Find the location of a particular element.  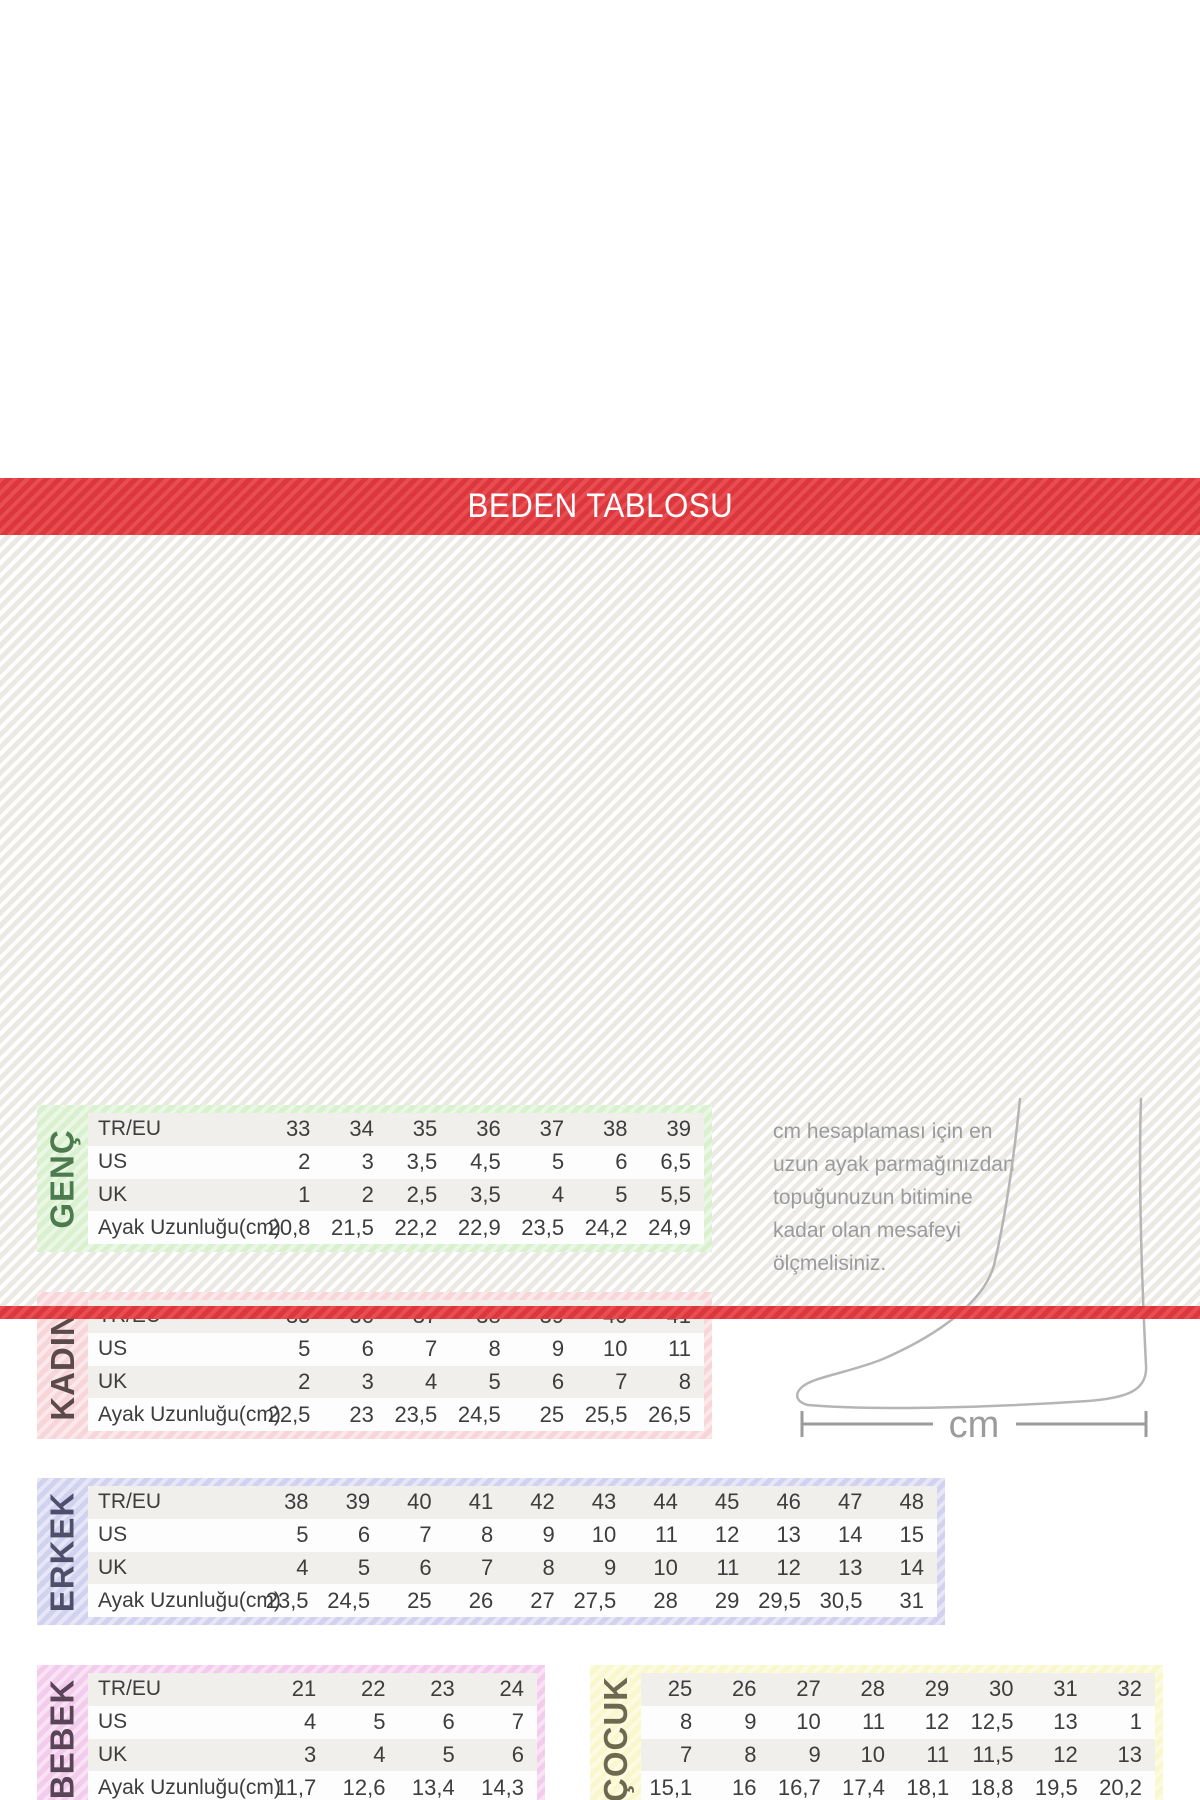

size-cell: 14,3 is located at coordinates (502, 1787).